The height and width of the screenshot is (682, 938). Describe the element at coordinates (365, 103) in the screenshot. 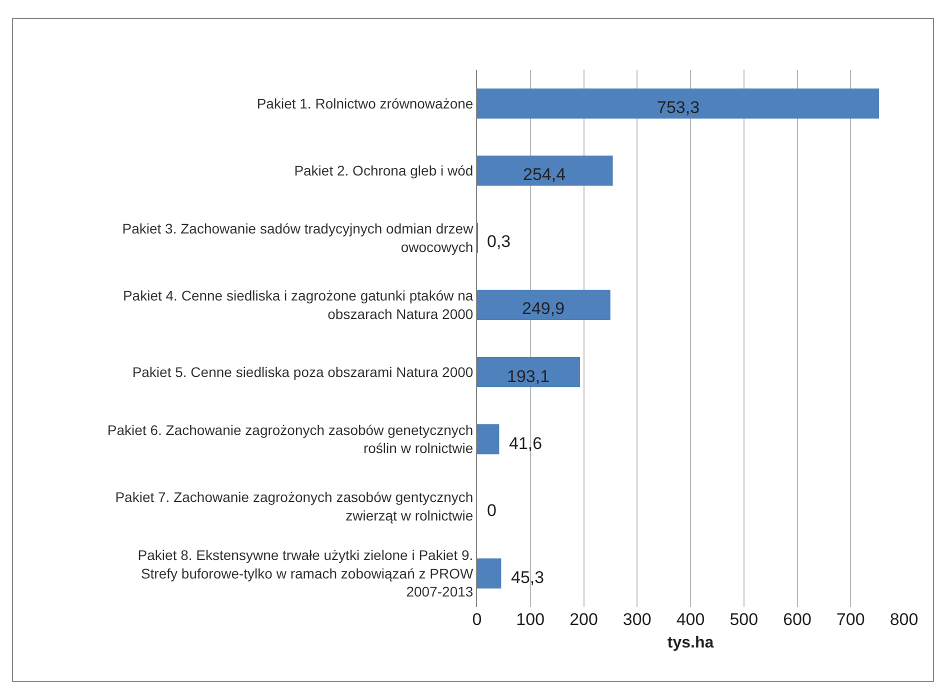

I see `y-tick-label: Pakiet 1. Rolnictwo zrównoważone` at that location.